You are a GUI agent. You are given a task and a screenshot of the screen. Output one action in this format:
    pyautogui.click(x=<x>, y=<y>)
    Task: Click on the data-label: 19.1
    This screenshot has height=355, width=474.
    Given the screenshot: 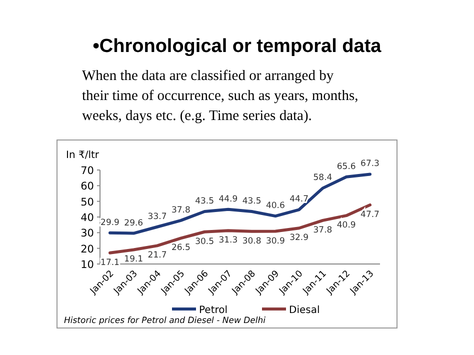 What is the action you would take?
    pyautogui.click(x=134, y=259)
    